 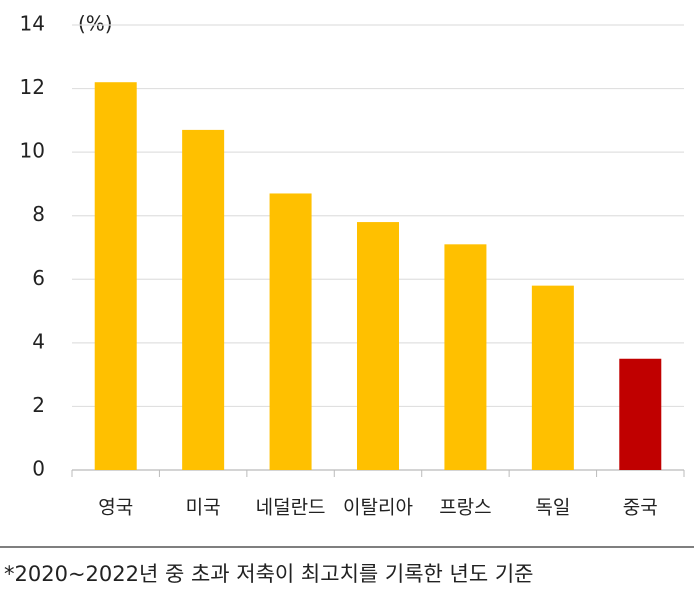 I want to click on x-tick-label: 중국, so click(x=640, y=508).